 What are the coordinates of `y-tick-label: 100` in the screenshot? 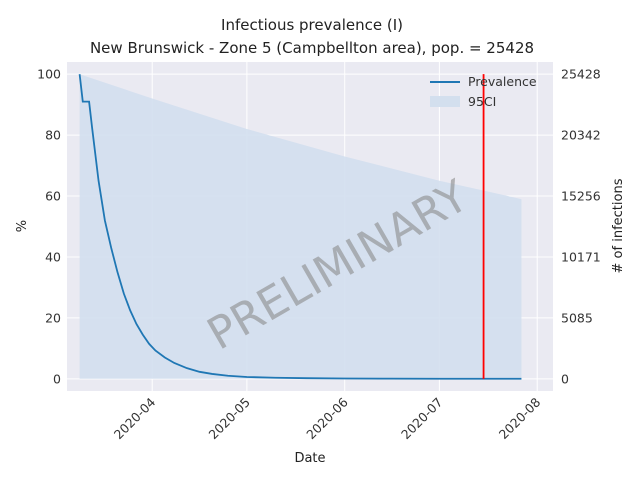 It's located at (49, 74).